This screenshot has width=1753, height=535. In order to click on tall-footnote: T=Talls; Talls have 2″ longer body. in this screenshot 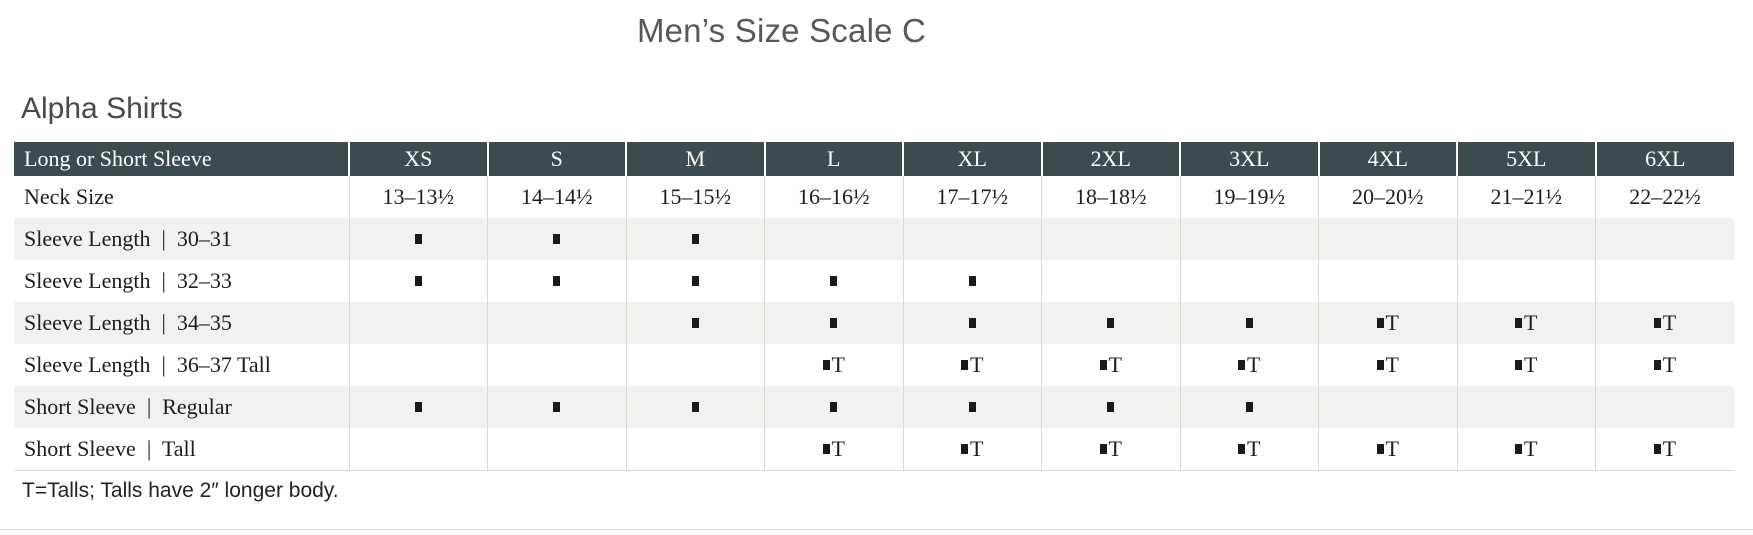, I will do `click(180, 490)`.